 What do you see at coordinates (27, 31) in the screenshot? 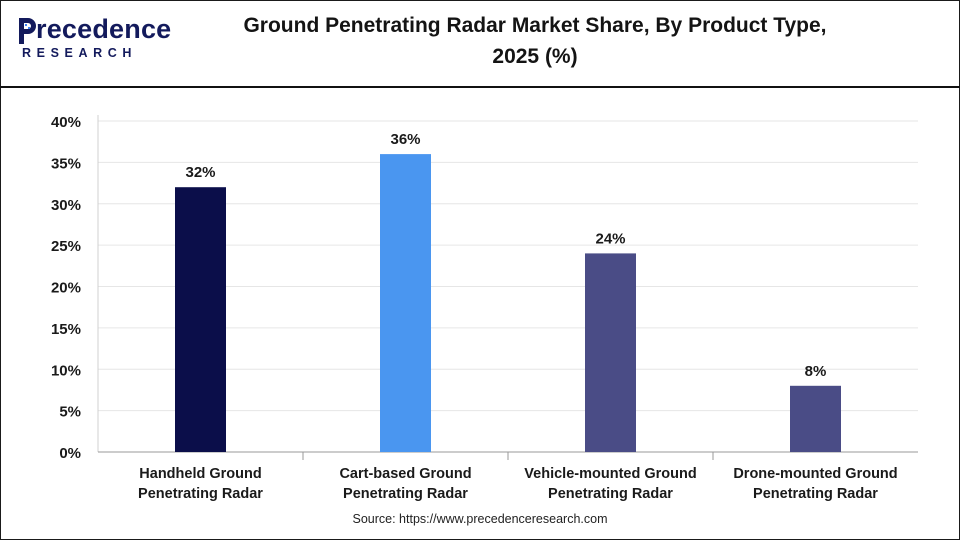
I see `logo-p-icon` at bounding box center [27, 31].